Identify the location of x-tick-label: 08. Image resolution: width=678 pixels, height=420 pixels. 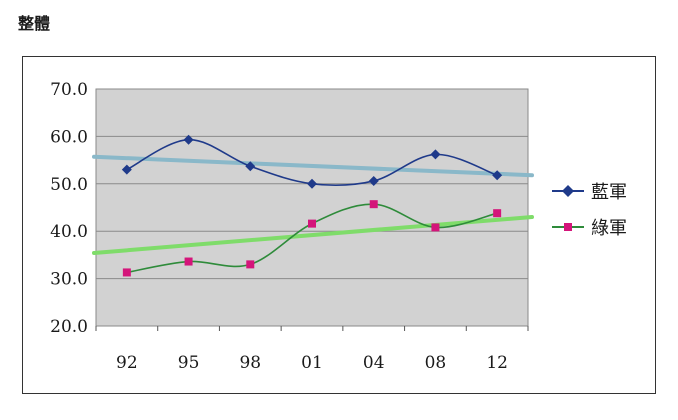
(436, 363).